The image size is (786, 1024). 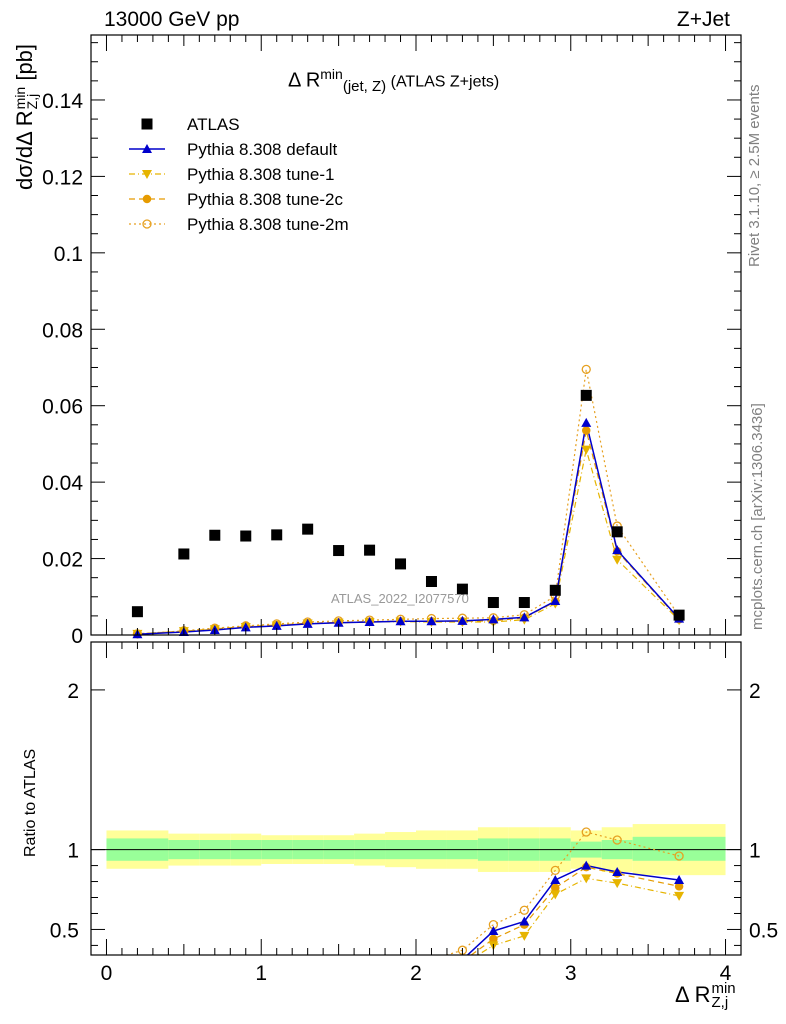 What do you see at coordinates (723, 996) in the screenshot?
I see `x-axis-label-script: min Z,j` at bounding box center [723, 996].